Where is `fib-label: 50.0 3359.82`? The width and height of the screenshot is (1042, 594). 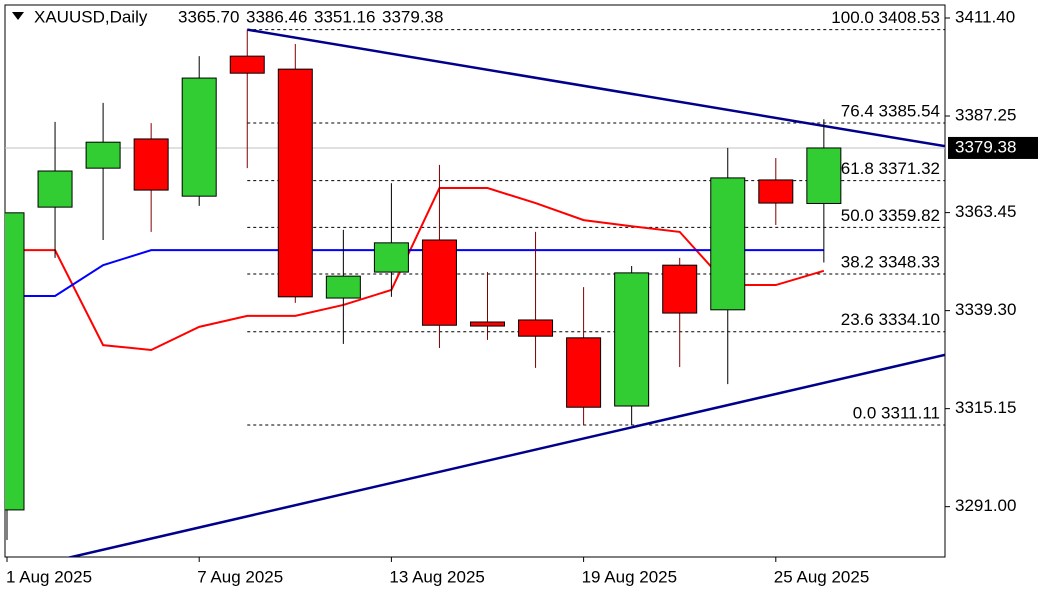 fib-label: 50.0 3359.82 is located at coordinates (890, 215).